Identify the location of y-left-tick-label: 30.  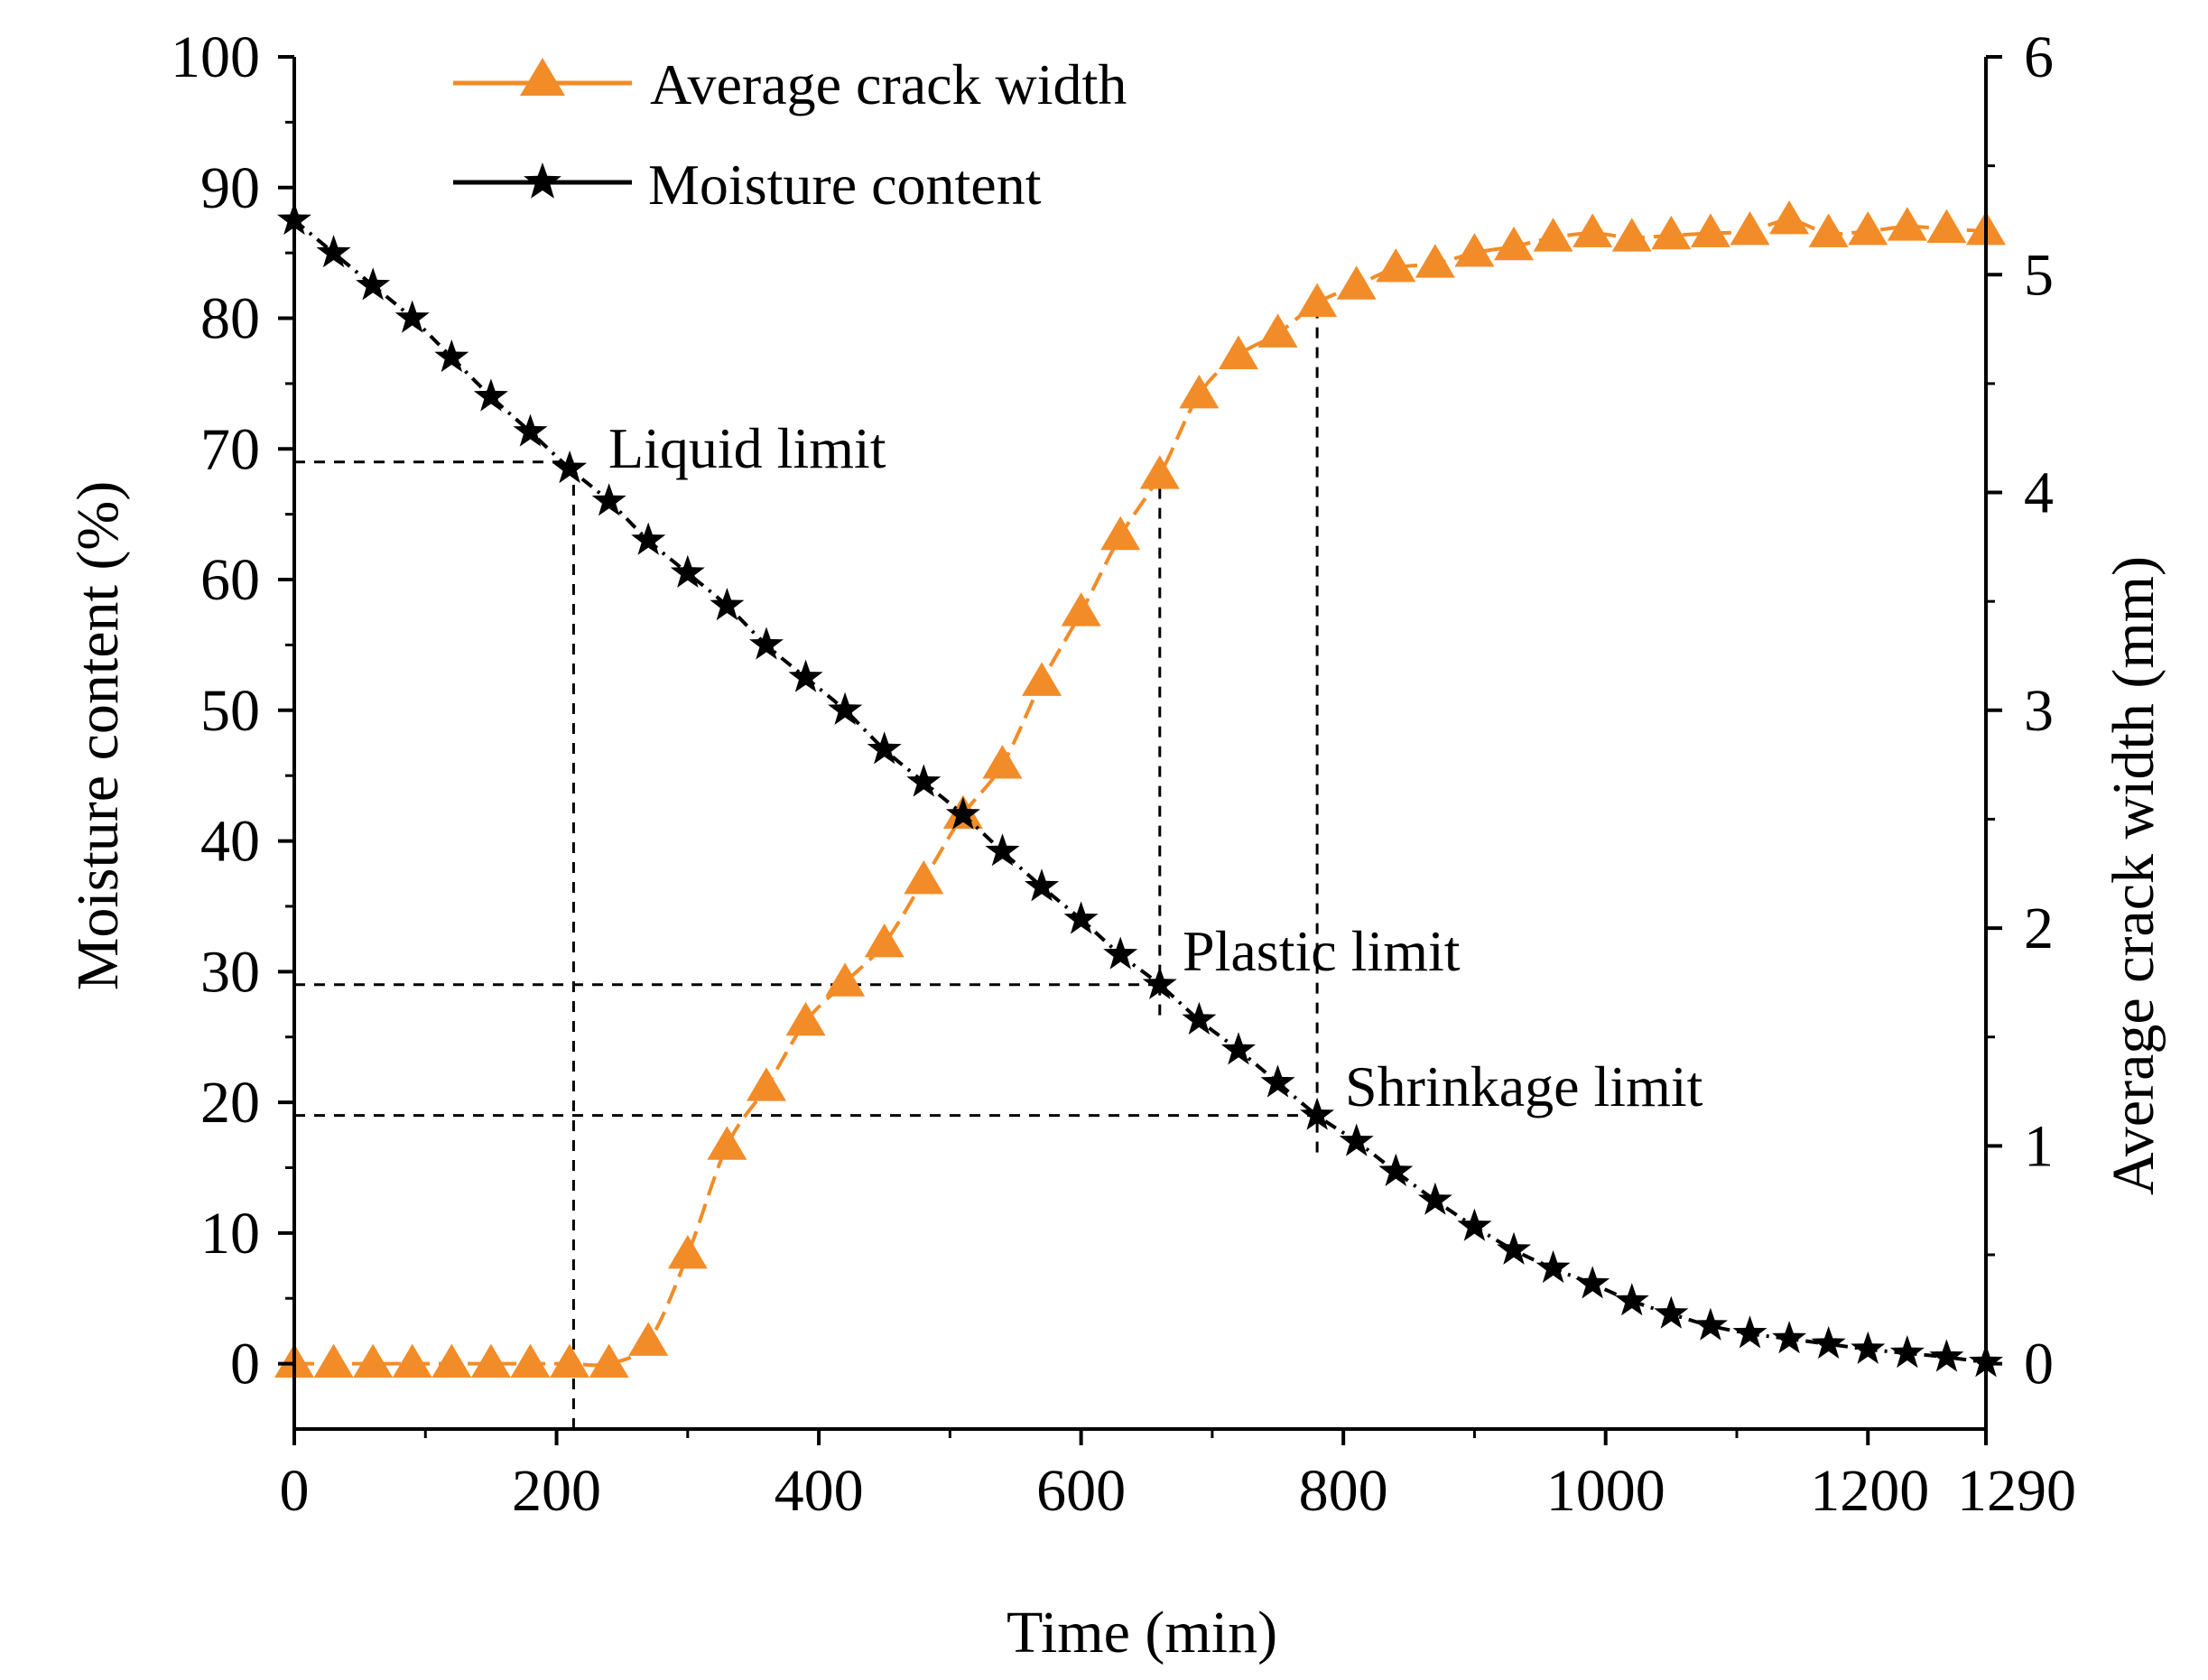
(230, 972).